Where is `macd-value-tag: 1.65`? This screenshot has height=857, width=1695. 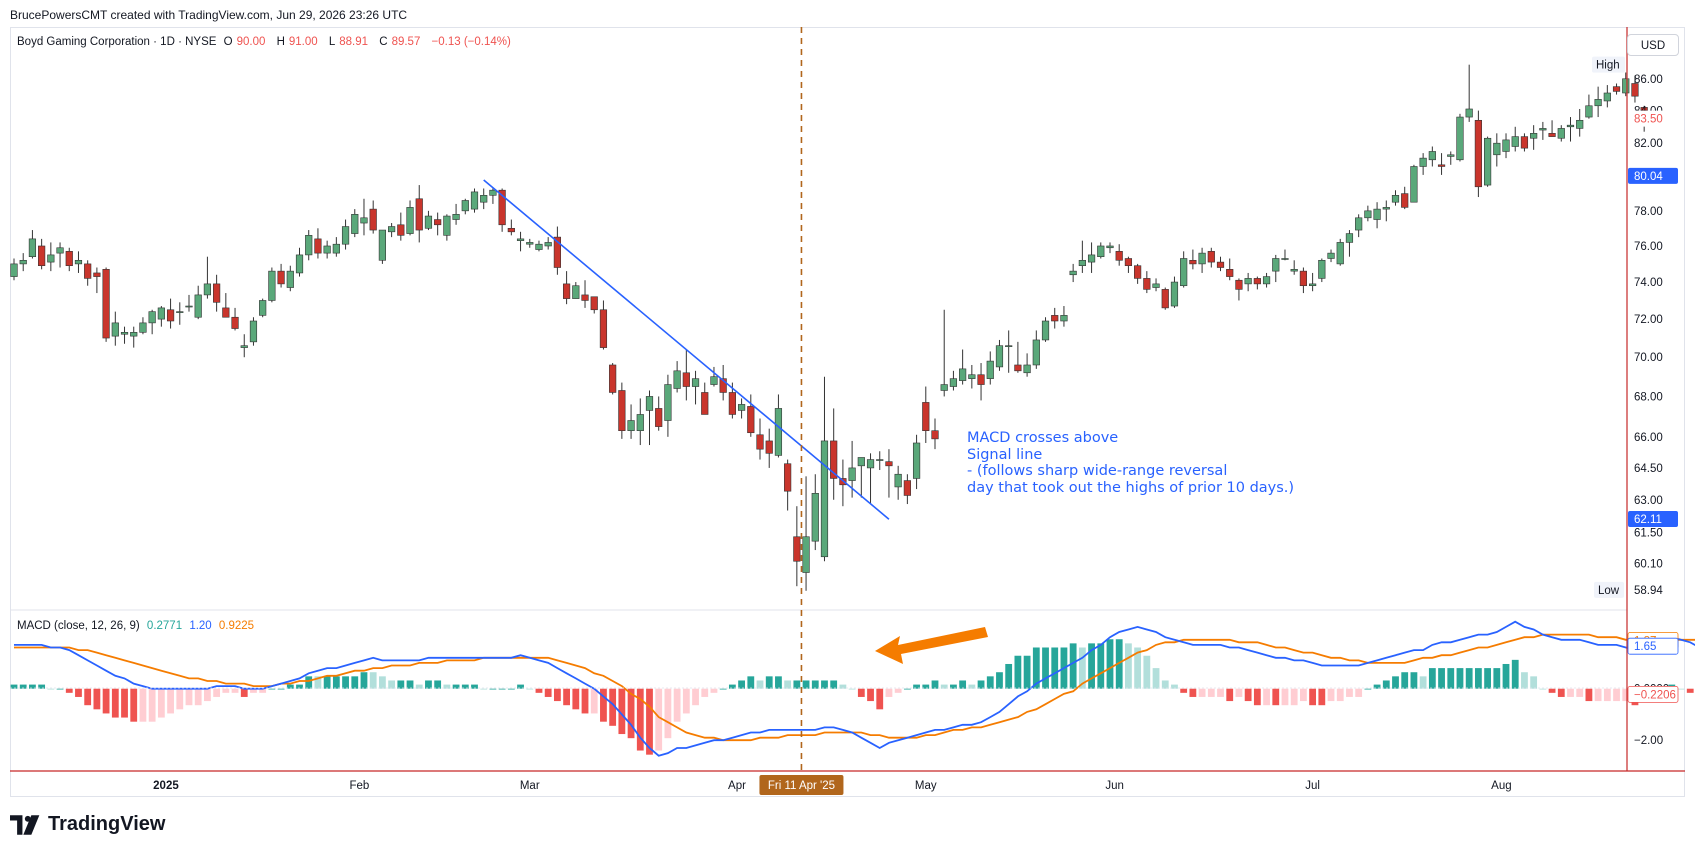 macd-value-tag: 1.65 is located at coordinates (1653, 646).